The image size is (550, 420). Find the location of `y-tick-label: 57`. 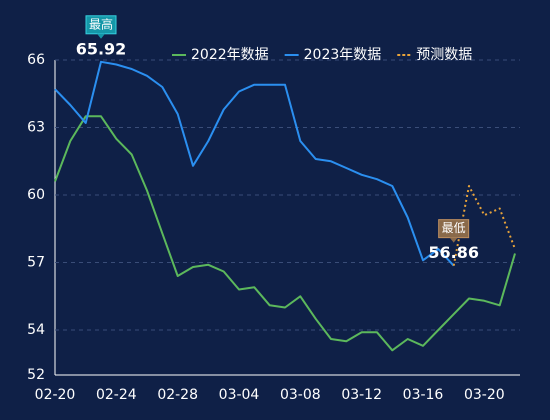

y-tick-label: 57 is located at coordinates (36, 263).